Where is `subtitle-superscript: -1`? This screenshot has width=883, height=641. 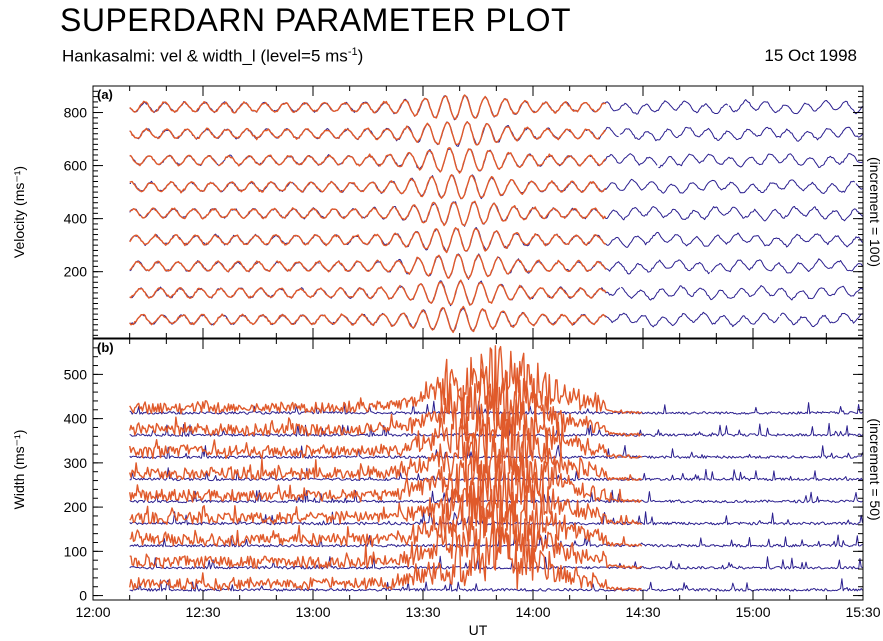
subtitle-superscript: -1 is located at coordinates (352, 52).